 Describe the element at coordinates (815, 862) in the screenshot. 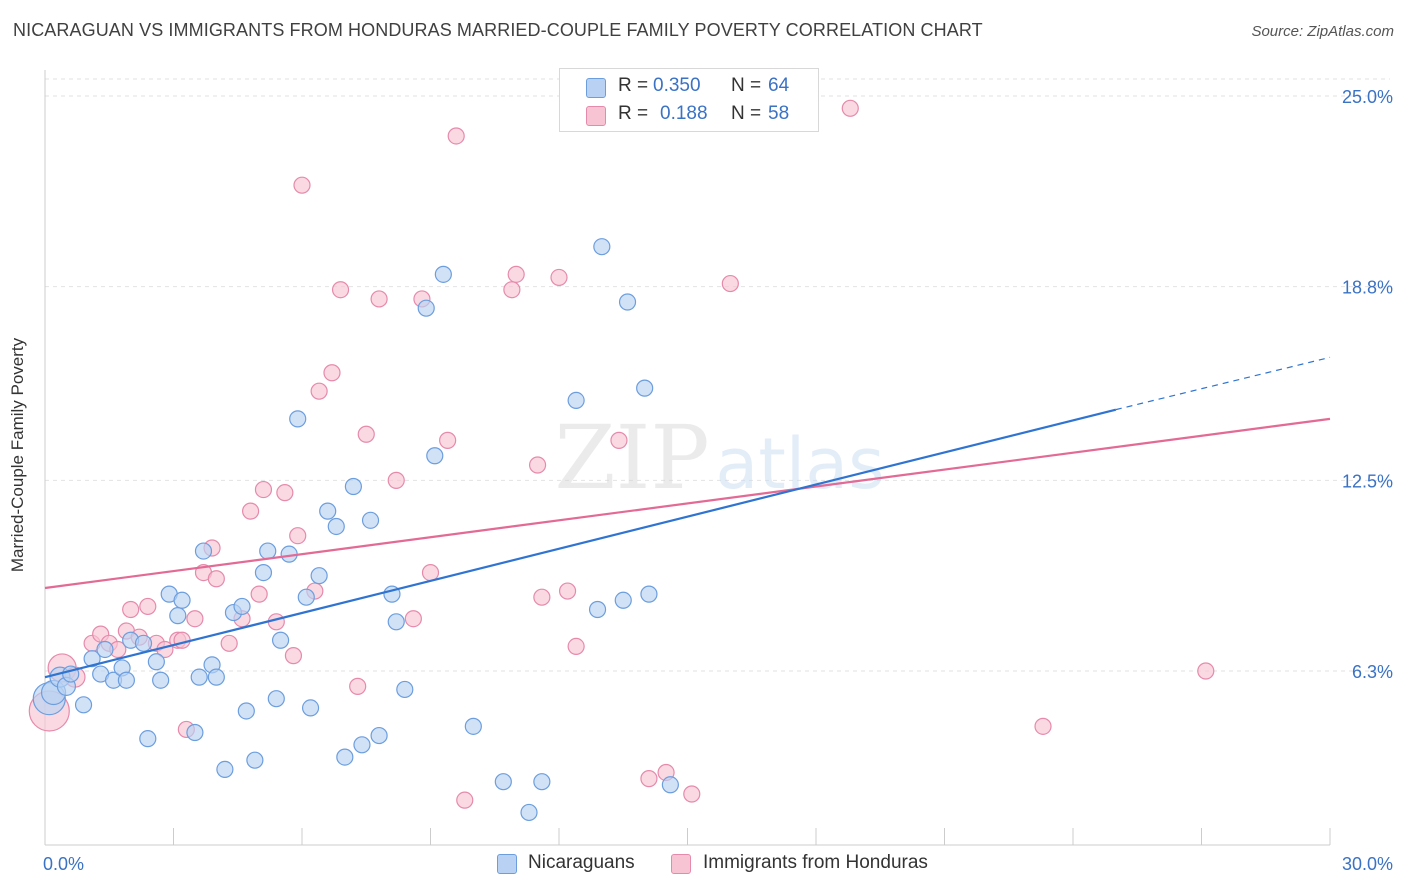

I see `bottom-legend-label: Immigrants from Honduras` at that location.